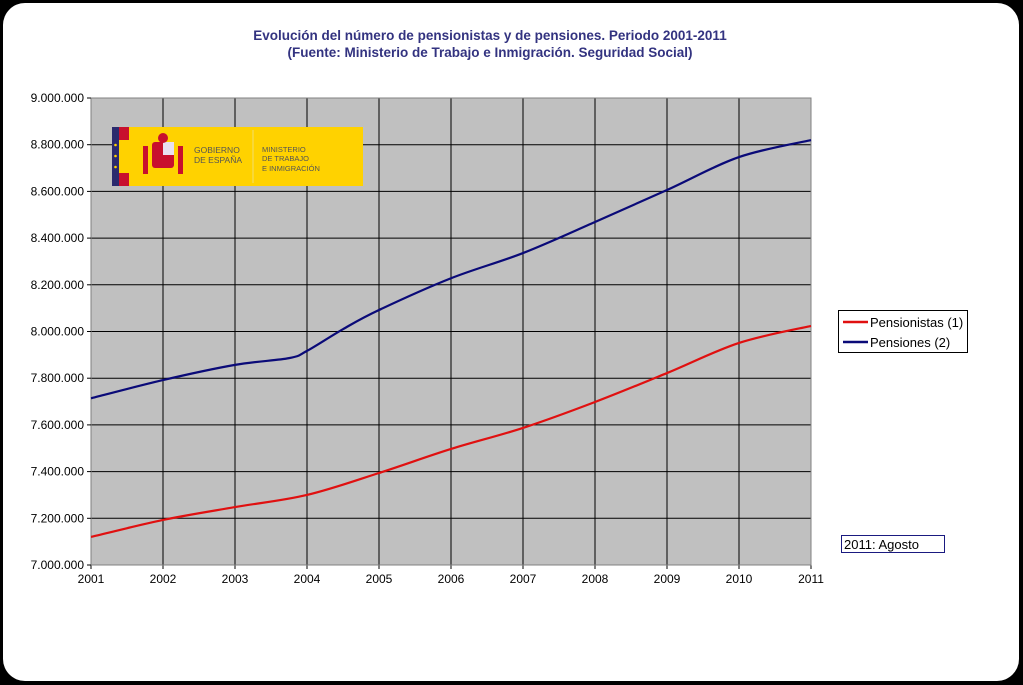 Image resolution: width=1023 pixels, height=685 pixels. I want to click on y-tick-label: 9.000.000, so click(58, 98).